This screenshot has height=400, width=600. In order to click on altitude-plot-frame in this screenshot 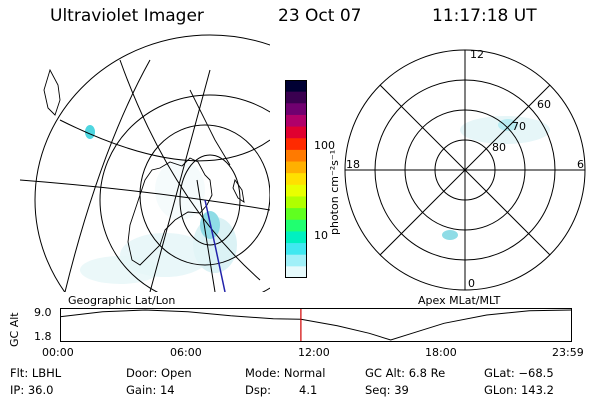, I will do `click(316, 325)`.